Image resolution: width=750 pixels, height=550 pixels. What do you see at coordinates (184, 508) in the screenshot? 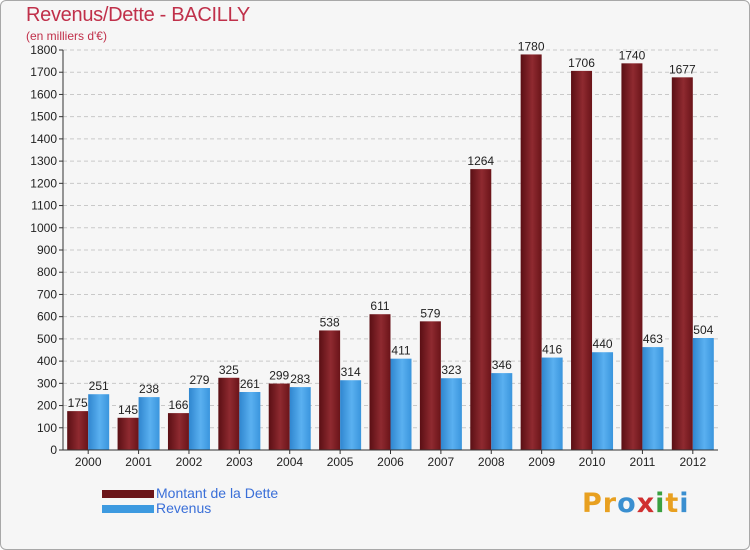
I see `legend-label-revenus: Revenus` at bounding box center [184, 508].